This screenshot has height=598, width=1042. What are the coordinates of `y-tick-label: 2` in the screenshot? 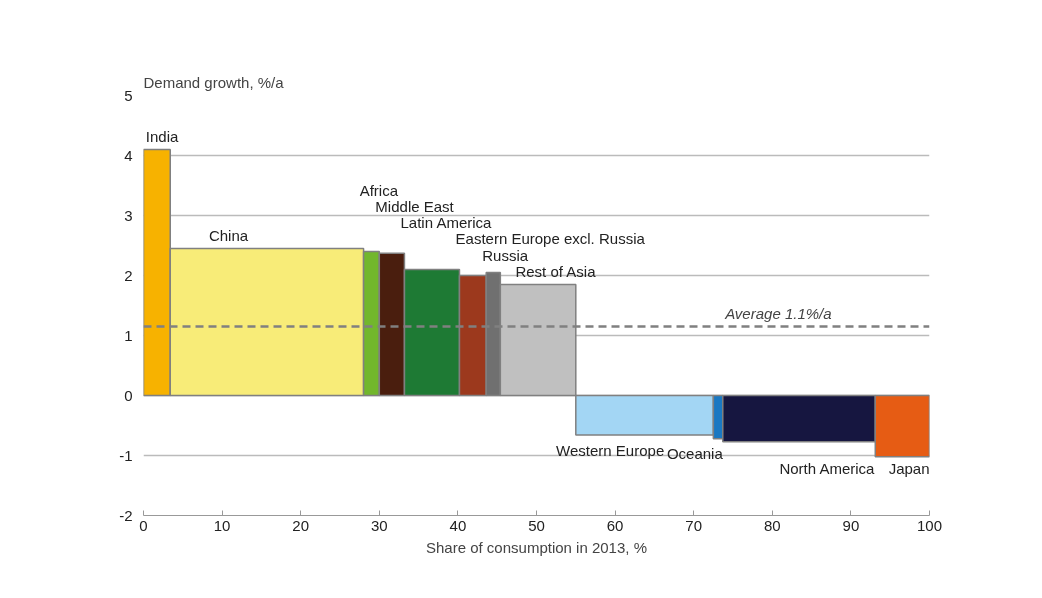 It's located at (128, 275).